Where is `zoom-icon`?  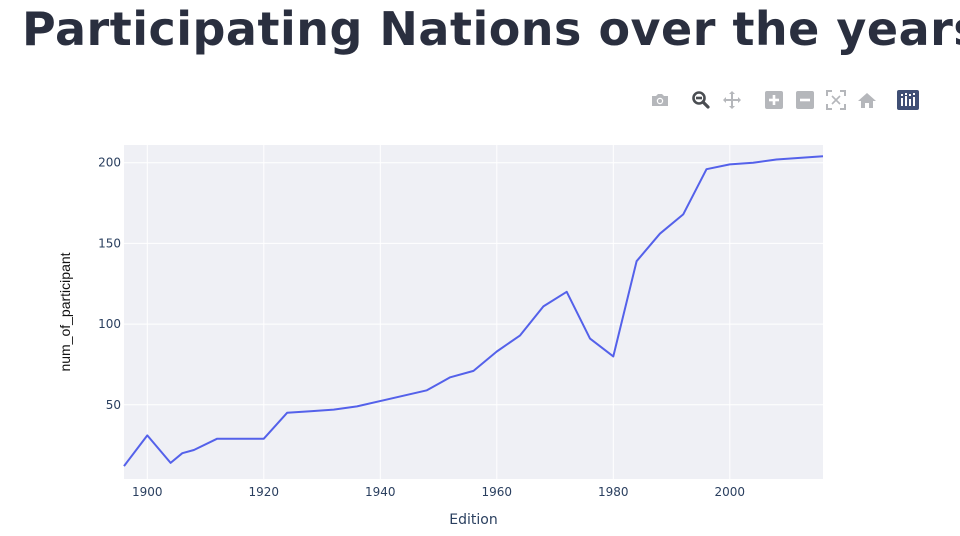
zoom-icon is located at coordinates (701, 100).